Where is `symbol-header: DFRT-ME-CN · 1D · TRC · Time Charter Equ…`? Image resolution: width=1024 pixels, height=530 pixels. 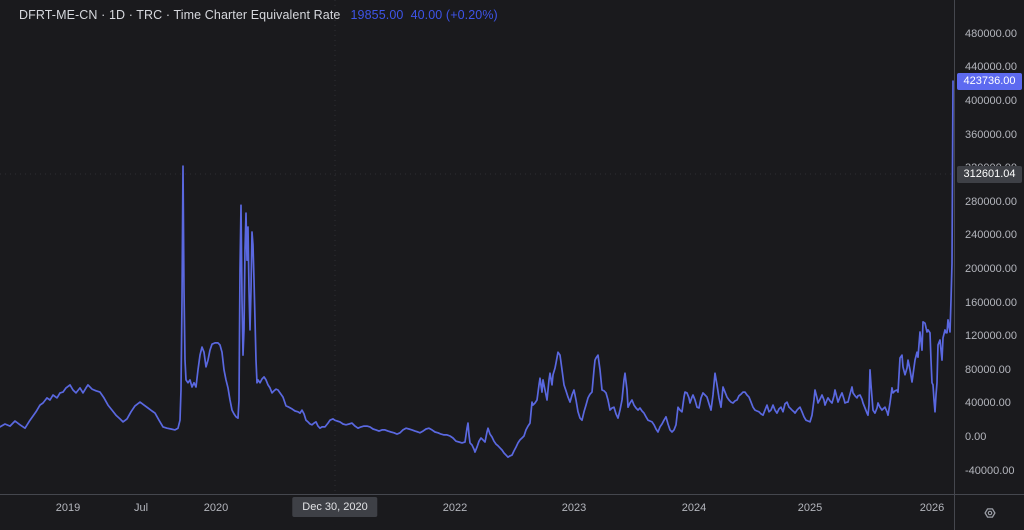 symbol-header: DFRT-ME-CN · 1D · TRC · Time Charter Equ… is located at coordinates (258, 15).